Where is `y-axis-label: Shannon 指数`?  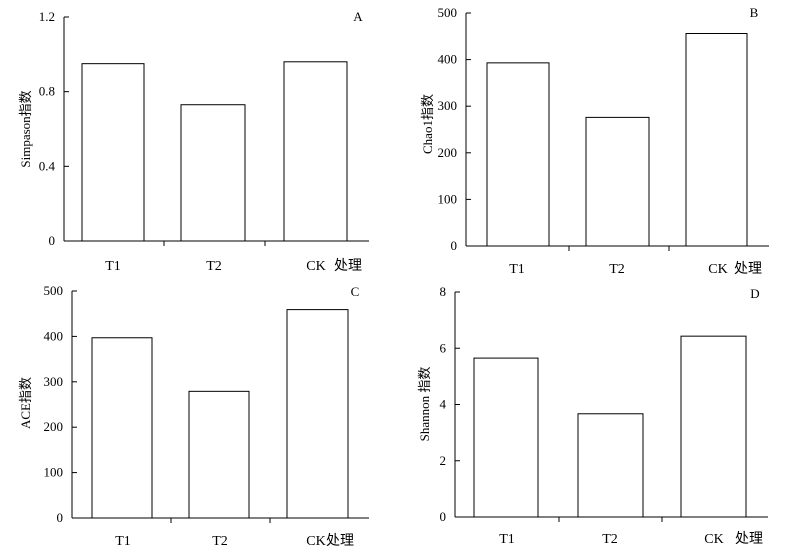
y-axis-label: Shannon 指数 is located at coordinates (424, 404).